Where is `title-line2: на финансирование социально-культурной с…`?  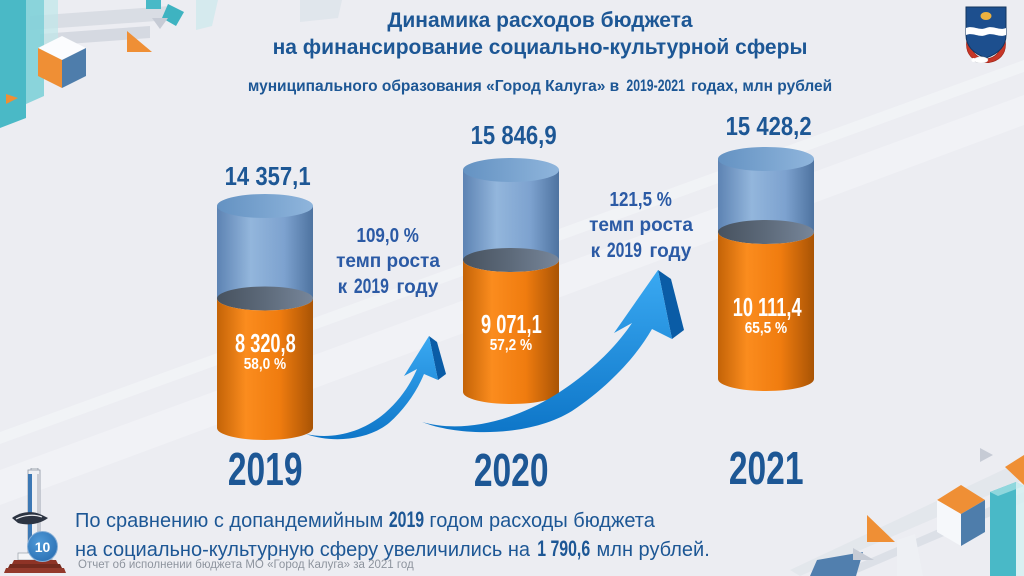 title-line2: на финансирование социально-культурной с… is located at coordinates (540, 47).